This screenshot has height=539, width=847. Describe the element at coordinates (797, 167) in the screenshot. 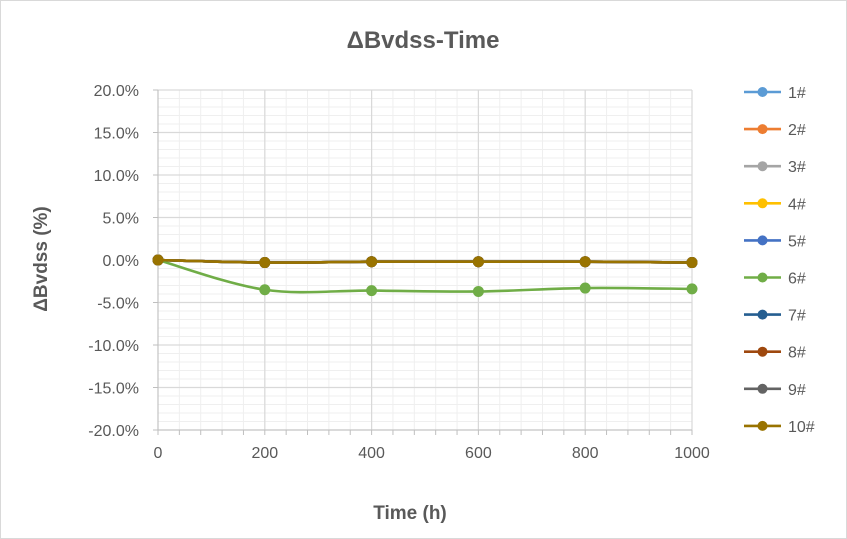

I see `legend-label: 3#` at that location.